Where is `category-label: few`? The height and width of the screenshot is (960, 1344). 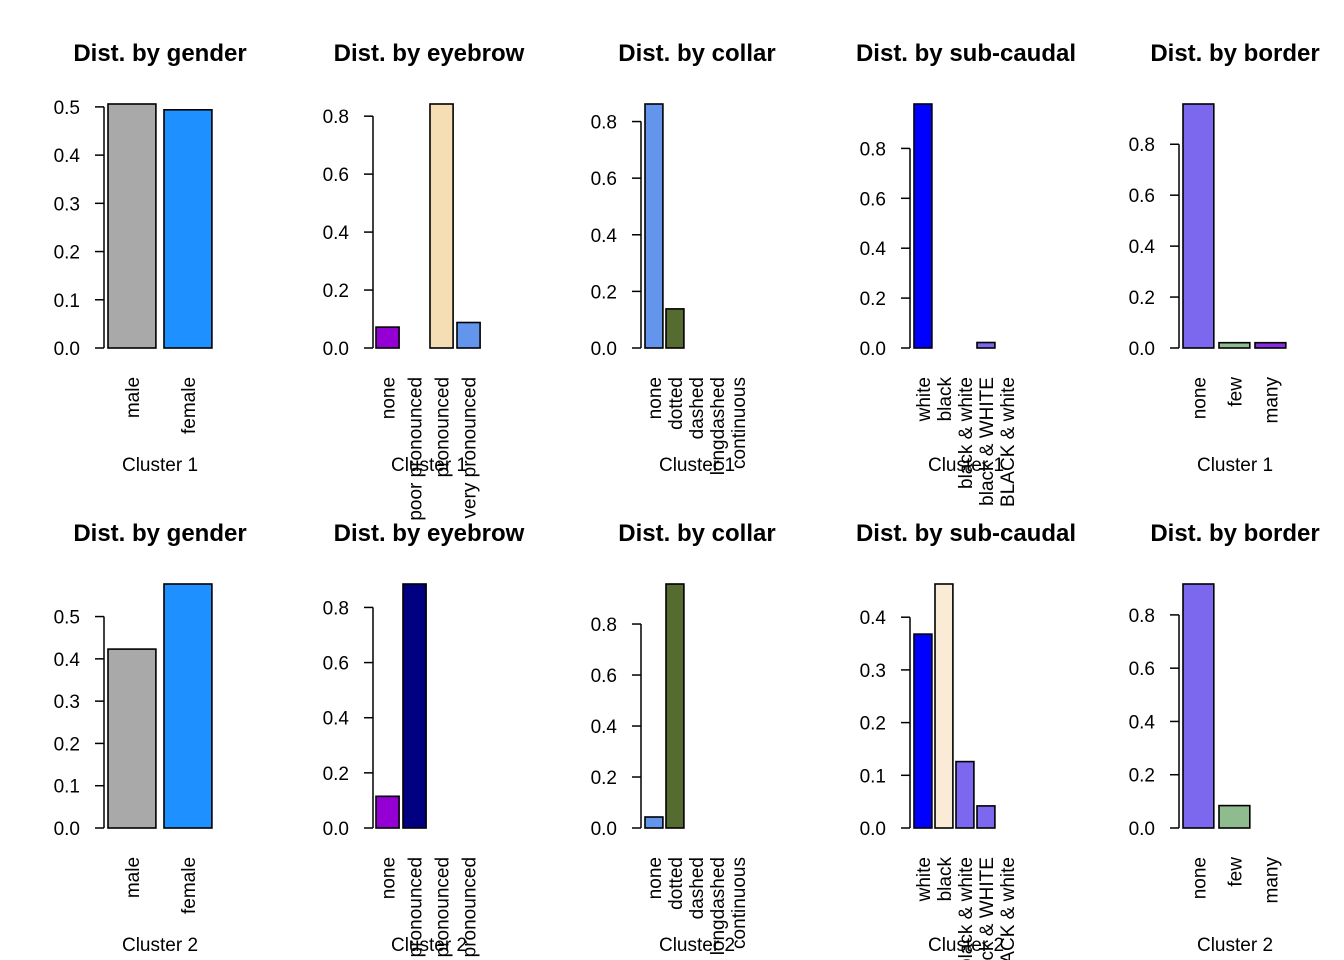
category-label: few is located at coordinates (1235, 872).